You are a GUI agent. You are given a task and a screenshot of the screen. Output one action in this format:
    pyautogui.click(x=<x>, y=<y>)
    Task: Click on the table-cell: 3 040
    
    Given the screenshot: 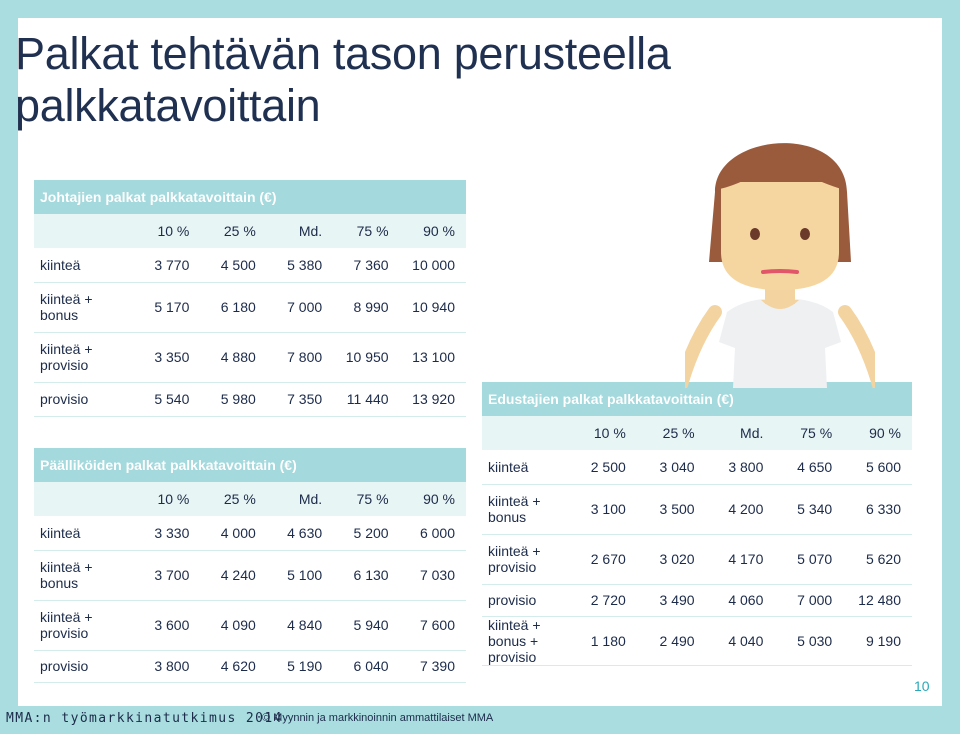 What is the action you would take?
    pyautogui.click(x=671, y=467)
    